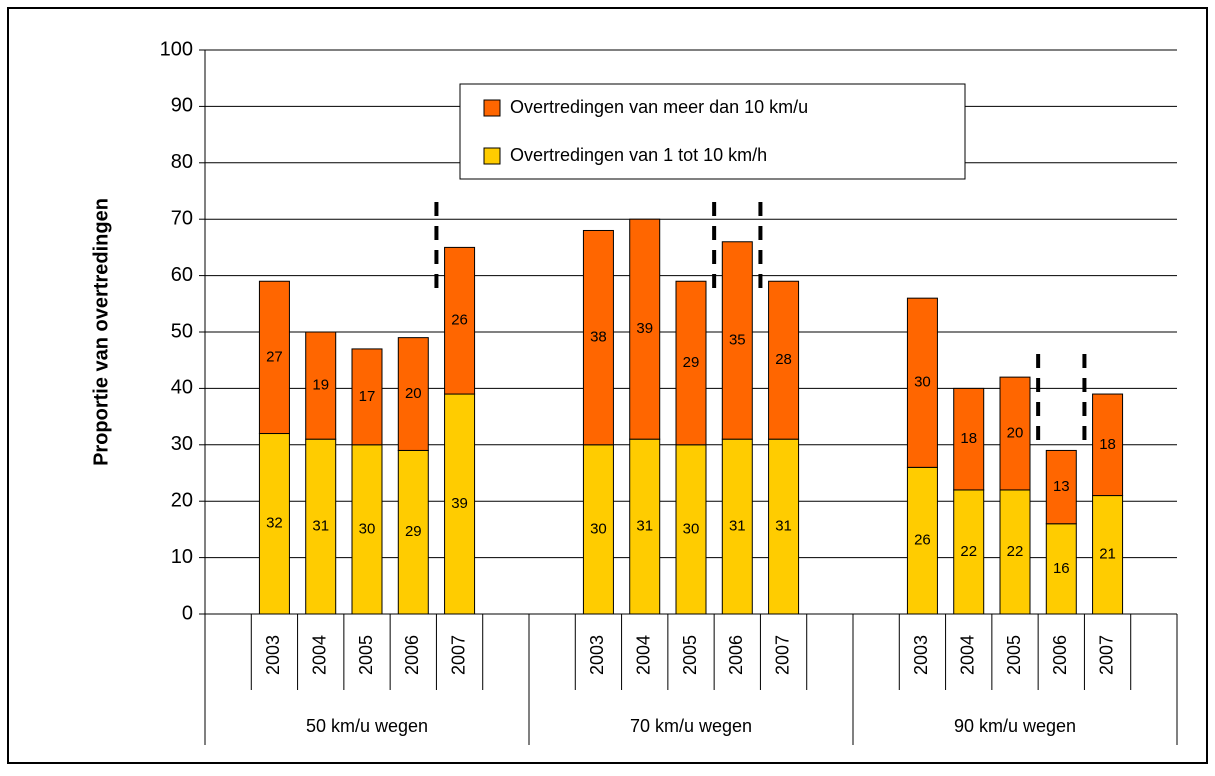  Describe the element at coordinates (691, 726) in the screenshot. I see `group-label: 70 km/u wegen` at that location.